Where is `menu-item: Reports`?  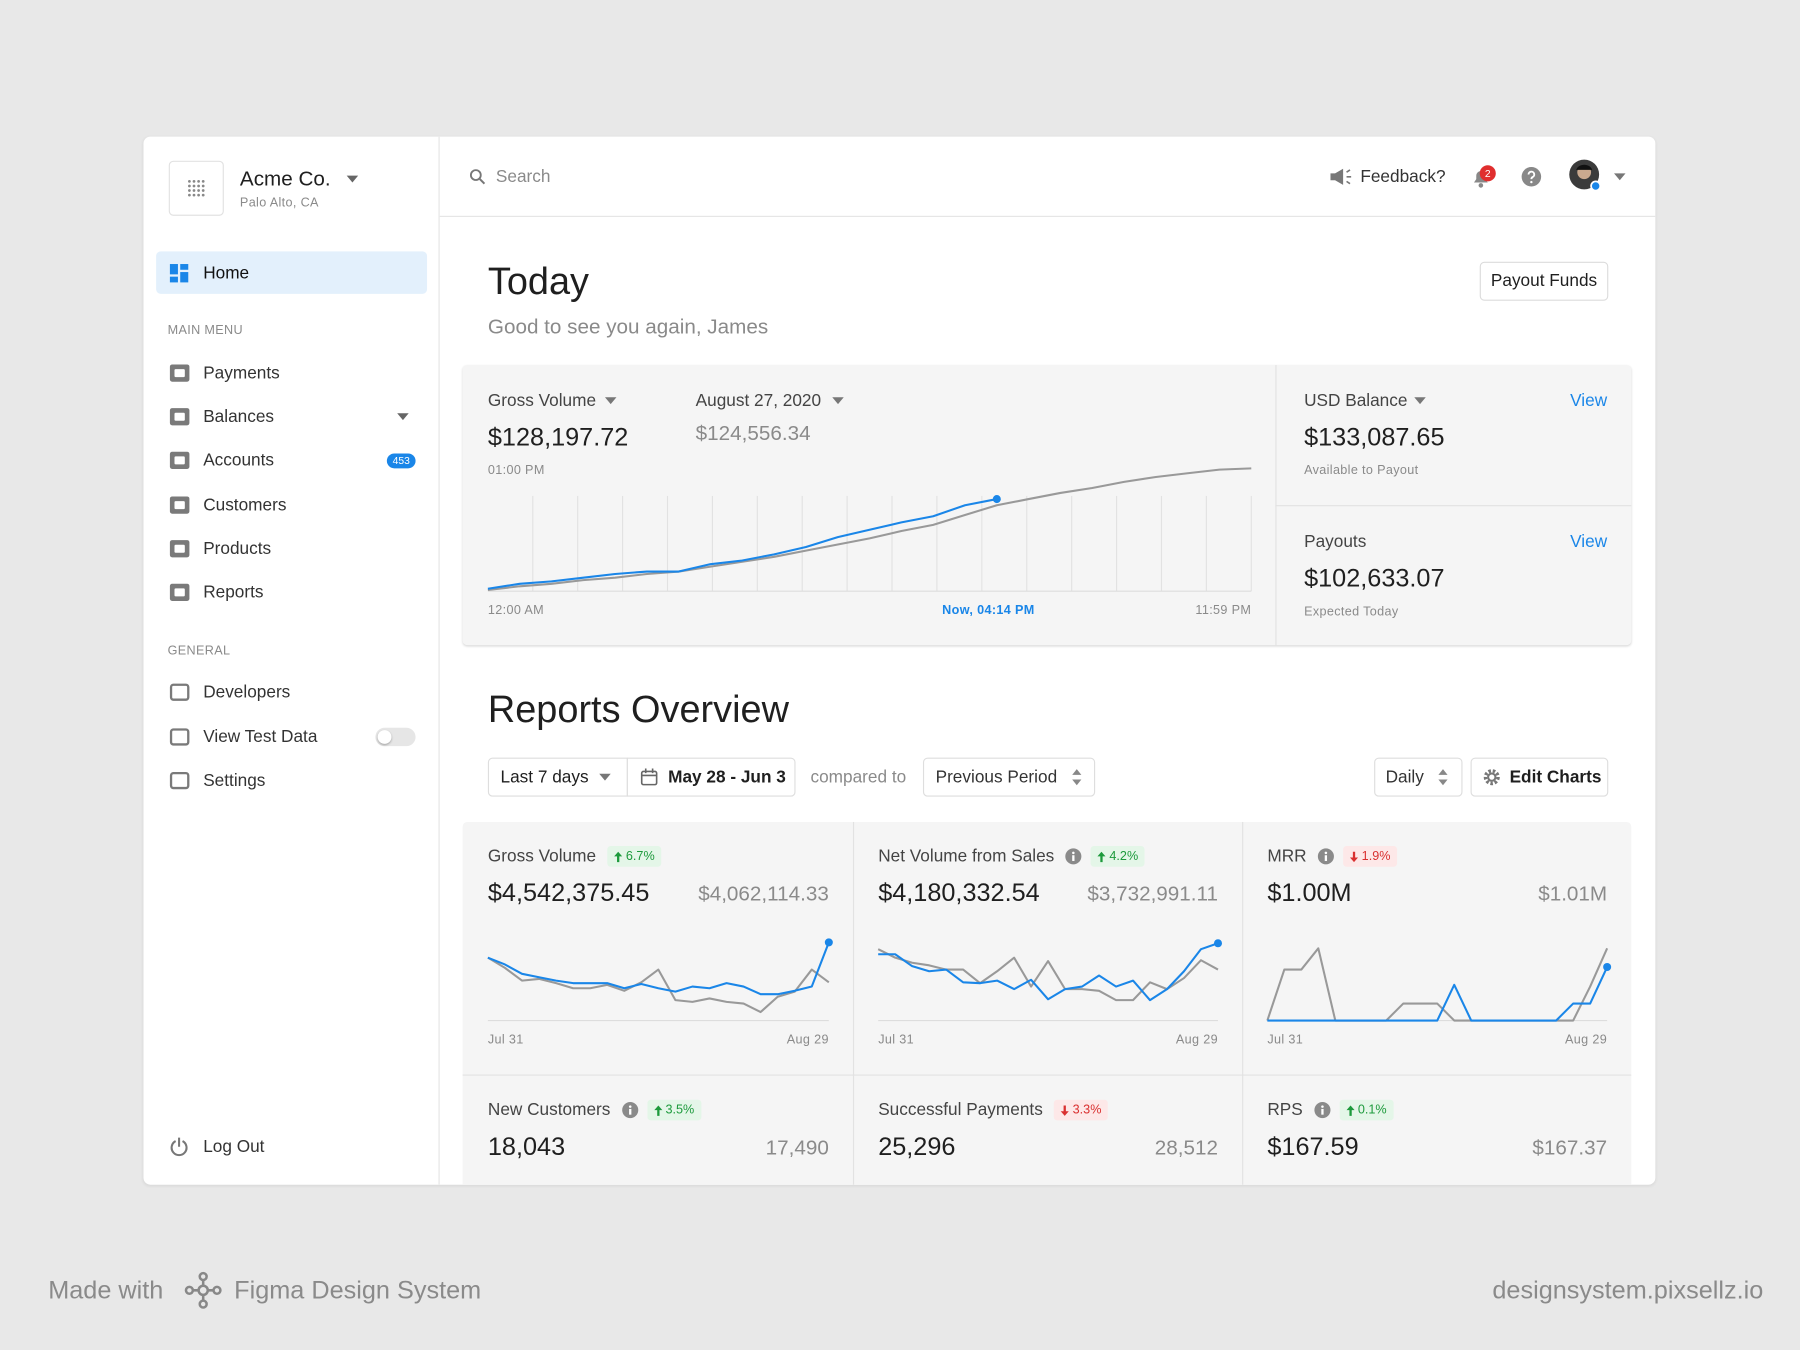
menu-item: Reports is located at coordinates (233, 592).